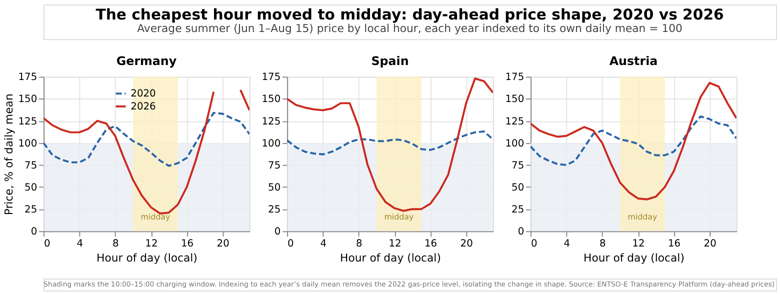 The width and height of the screenshot is (780, 294). Describe the element at coordinates (390, 61) in the screenshot. I see `chart-title: Spain` at that location.